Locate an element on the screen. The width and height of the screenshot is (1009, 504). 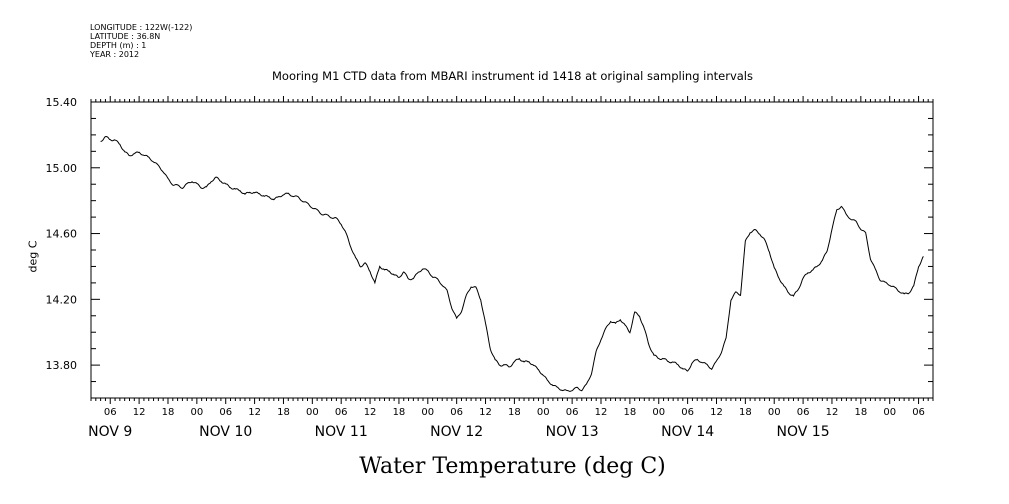
y-tick-label: 15.40 is located at coordinates (62, 102).